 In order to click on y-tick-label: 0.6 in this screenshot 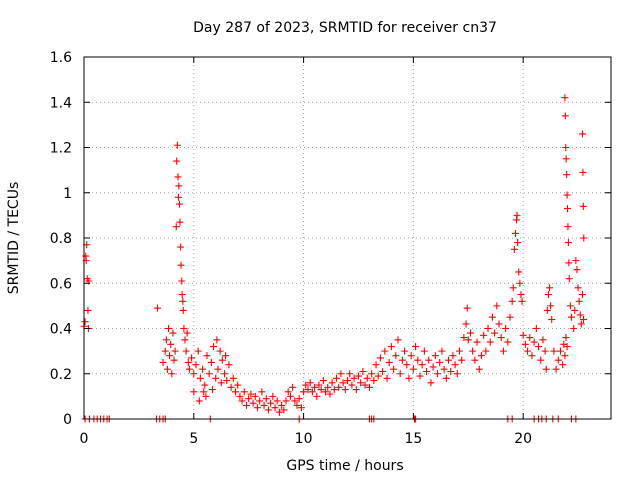, I will do `click(61, 284)`.